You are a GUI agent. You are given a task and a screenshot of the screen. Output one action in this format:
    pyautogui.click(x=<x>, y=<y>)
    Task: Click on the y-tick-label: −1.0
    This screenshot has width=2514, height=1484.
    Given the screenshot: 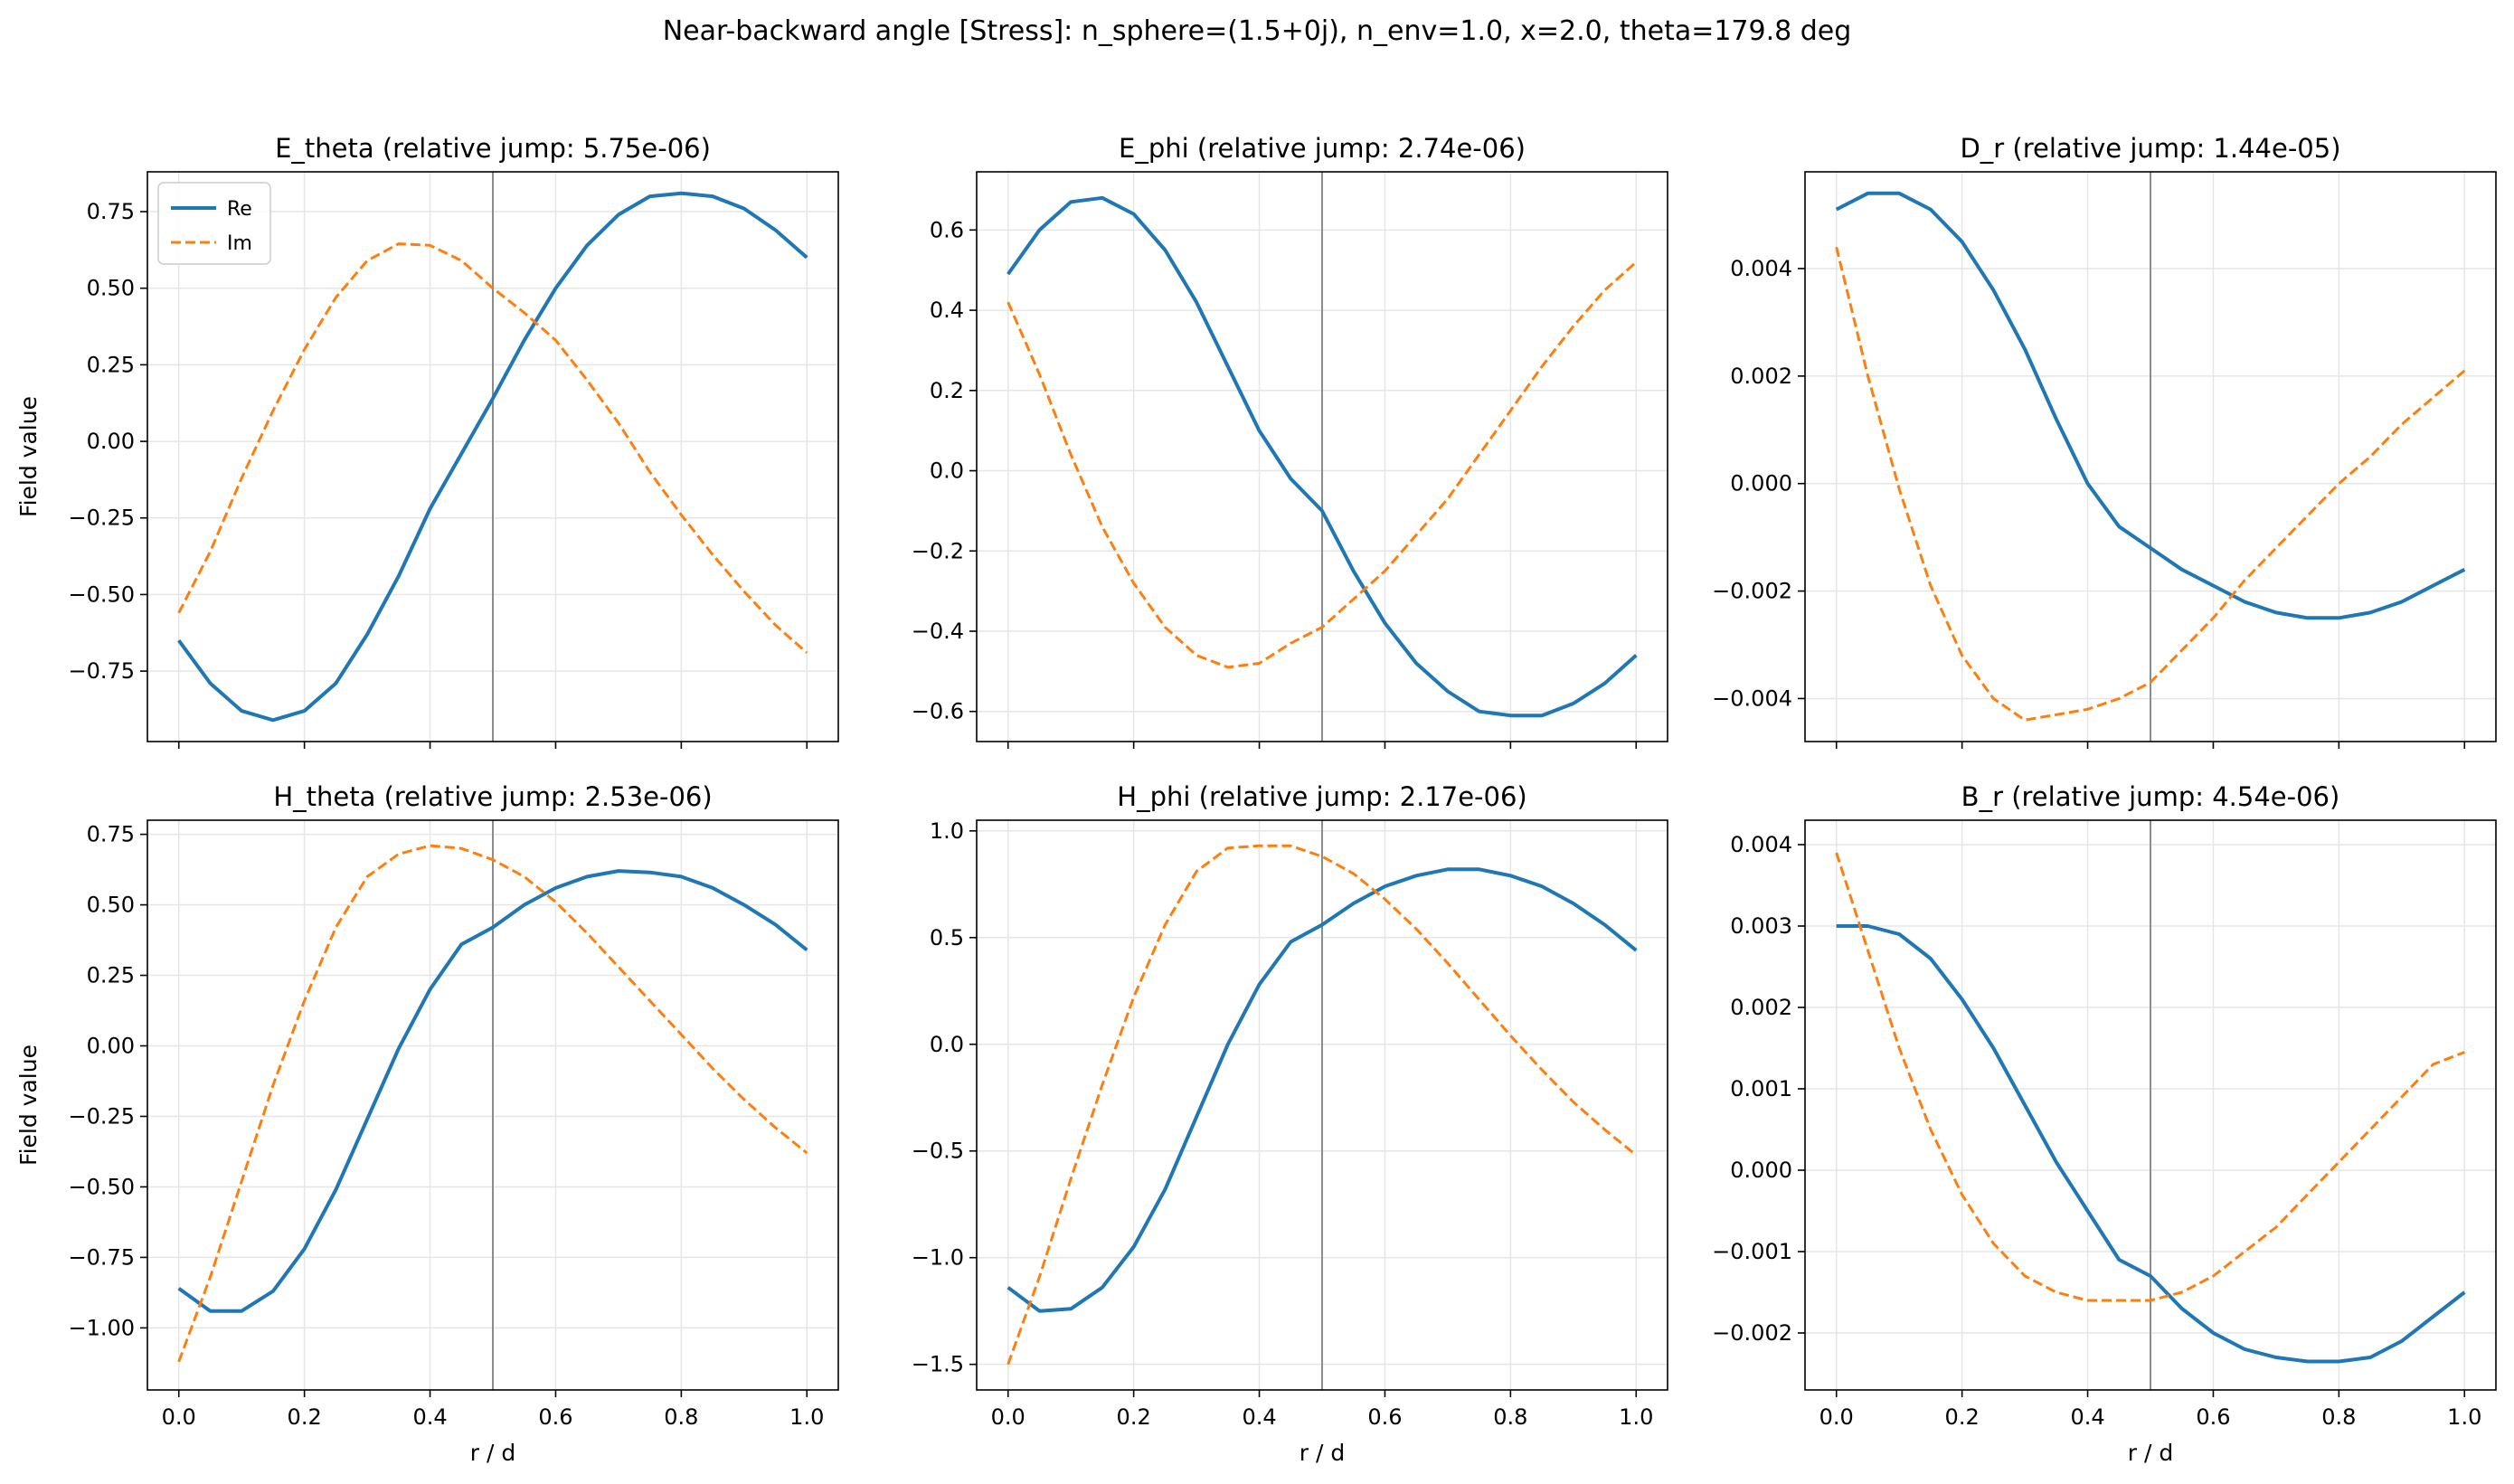 What is the action you would take?
    pyautogui.click(x=938, y=1258)
    